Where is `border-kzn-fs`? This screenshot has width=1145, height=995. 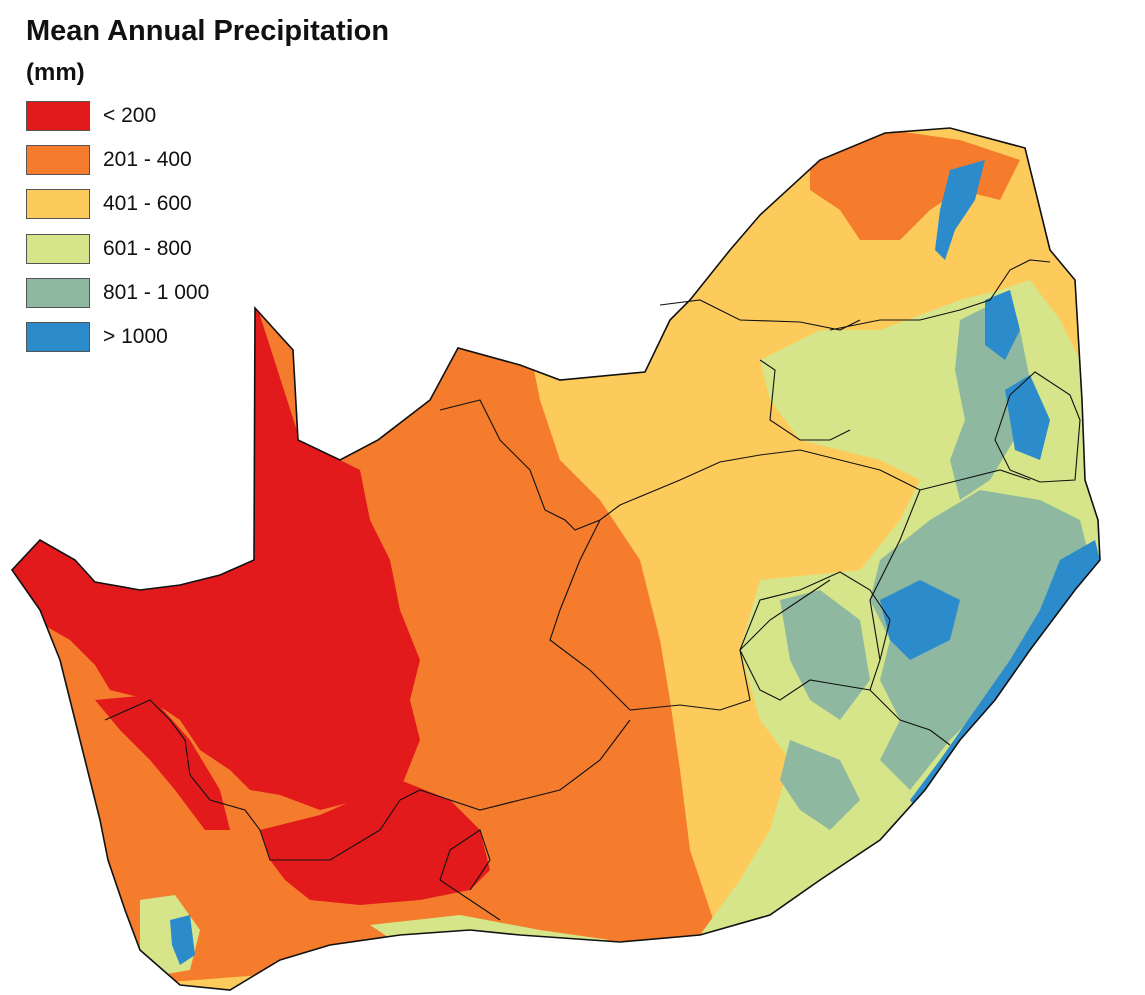 border-kzn-fs is located at coordinates (895, 575).